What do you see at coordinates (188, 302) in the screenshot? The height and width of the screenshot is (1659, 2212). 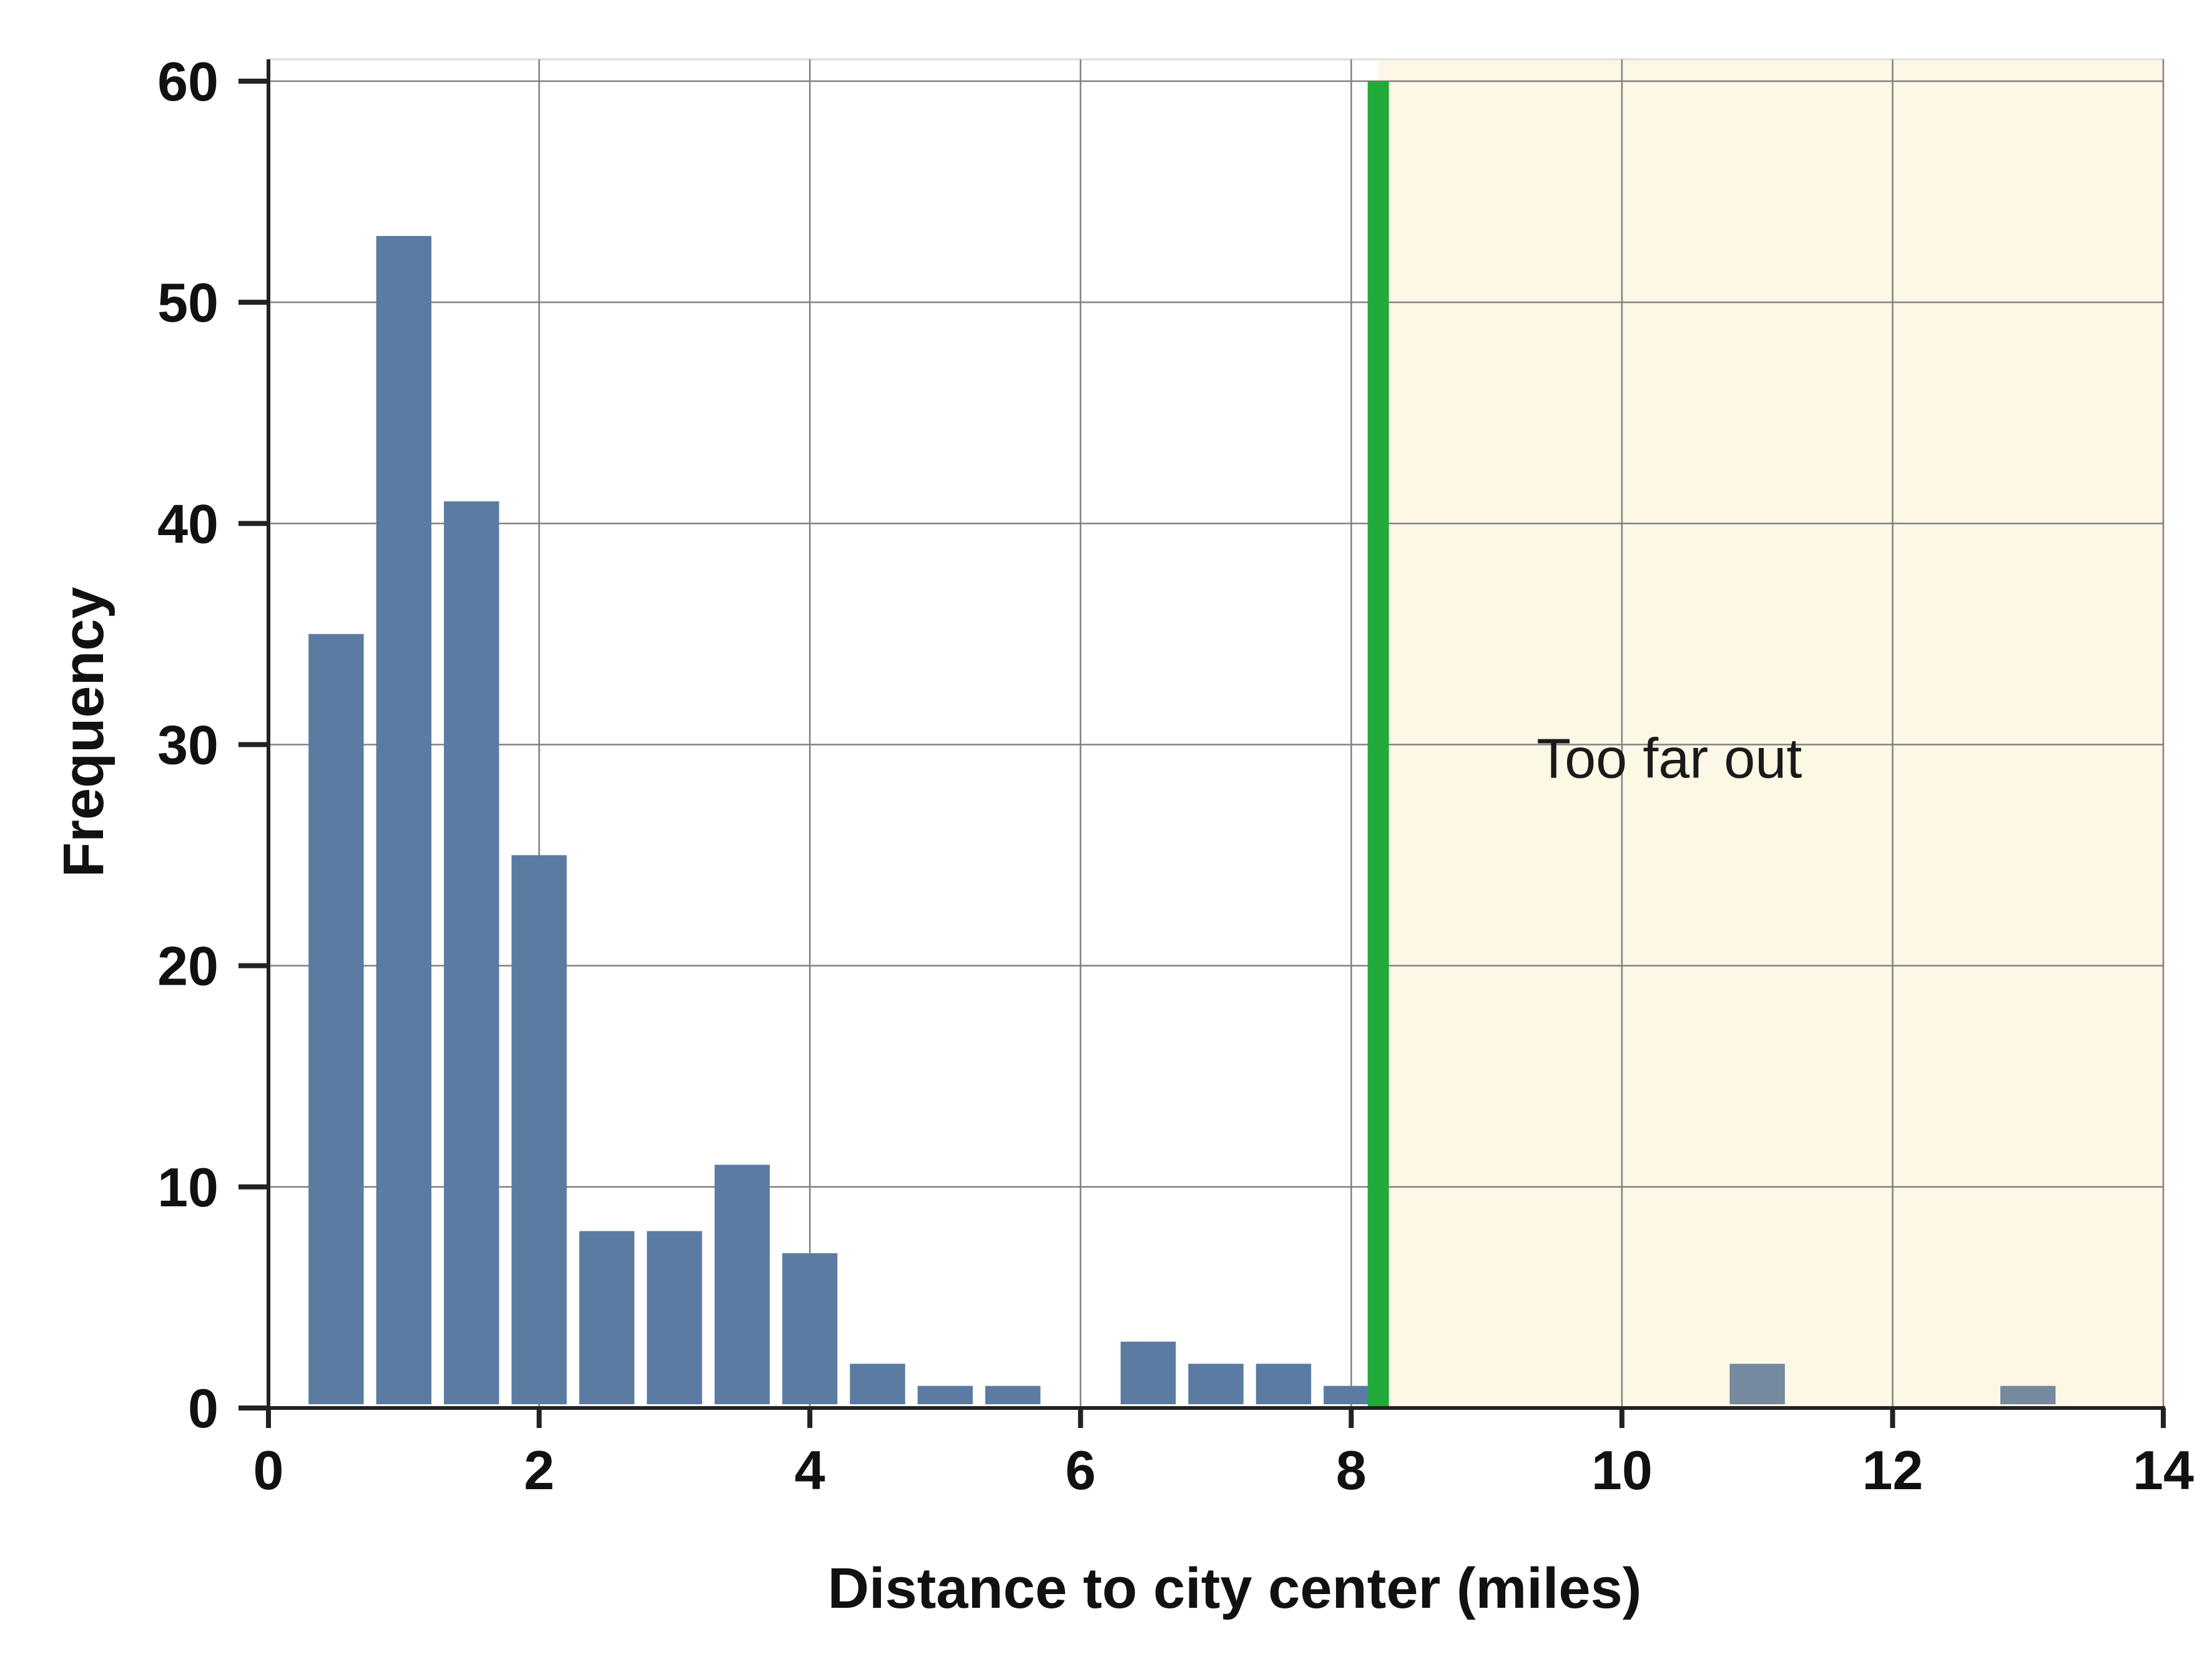 I see `y-tick-label: 50` at bounding box center [188, 302].